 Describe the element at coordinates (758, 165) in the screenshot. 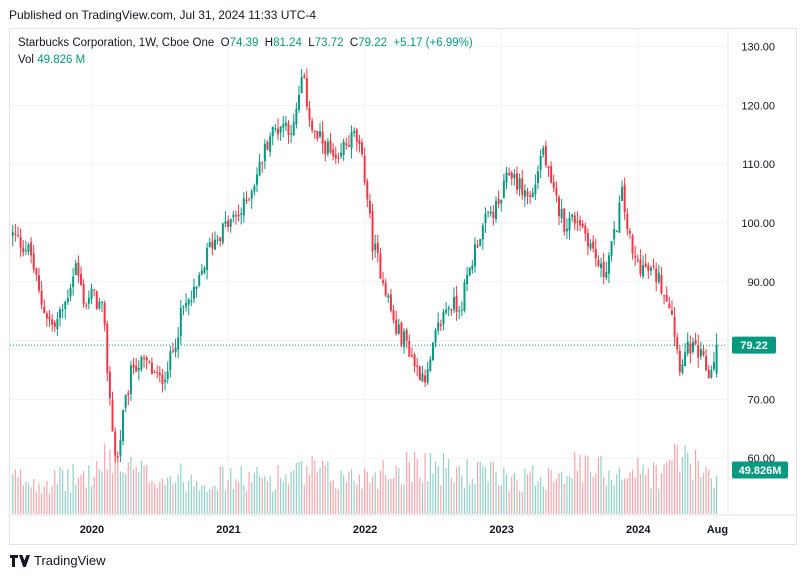

I see `price-tick-label: 110.00` at that location.